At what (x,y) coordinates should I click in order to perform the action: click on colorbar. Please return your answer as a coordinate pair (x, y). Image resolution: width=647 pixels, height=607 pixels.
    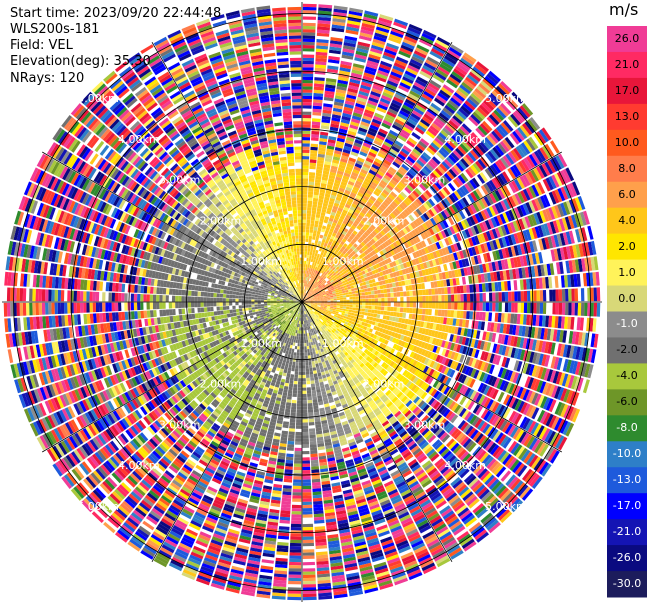
    Looking at the image, I should click on (627, 312).